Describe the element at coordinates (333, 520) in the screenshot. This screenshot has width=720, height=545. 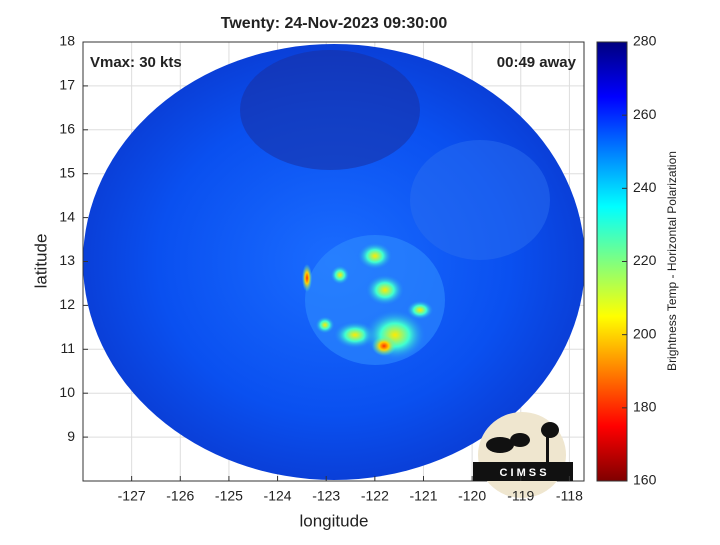
I see `x-axis-label: longitude` at that location.